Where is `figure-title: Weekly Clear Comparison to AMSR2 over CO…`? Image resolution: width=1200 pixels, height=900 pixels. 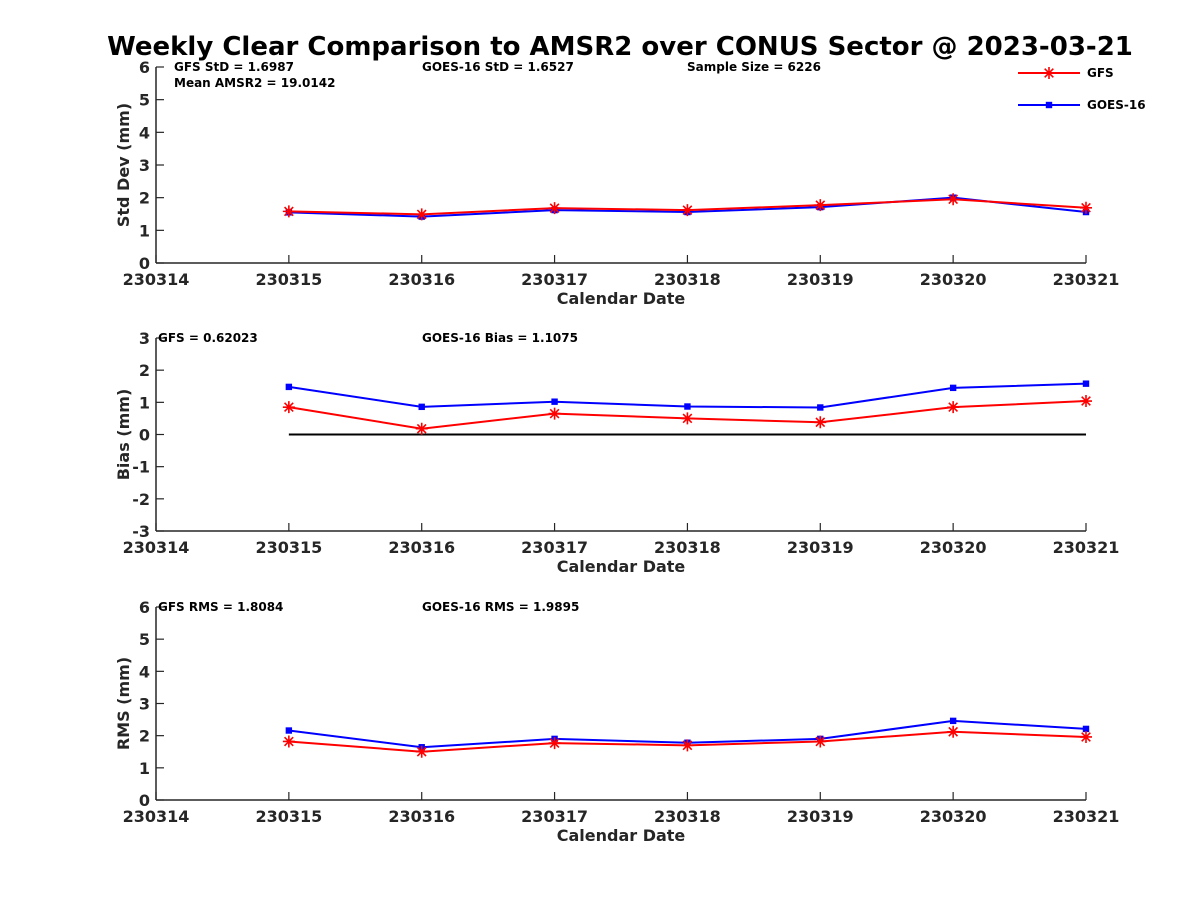 figure-title: Weekly Clear Comparison to AMSR2 over CO… is located at coordinates (620, 47).